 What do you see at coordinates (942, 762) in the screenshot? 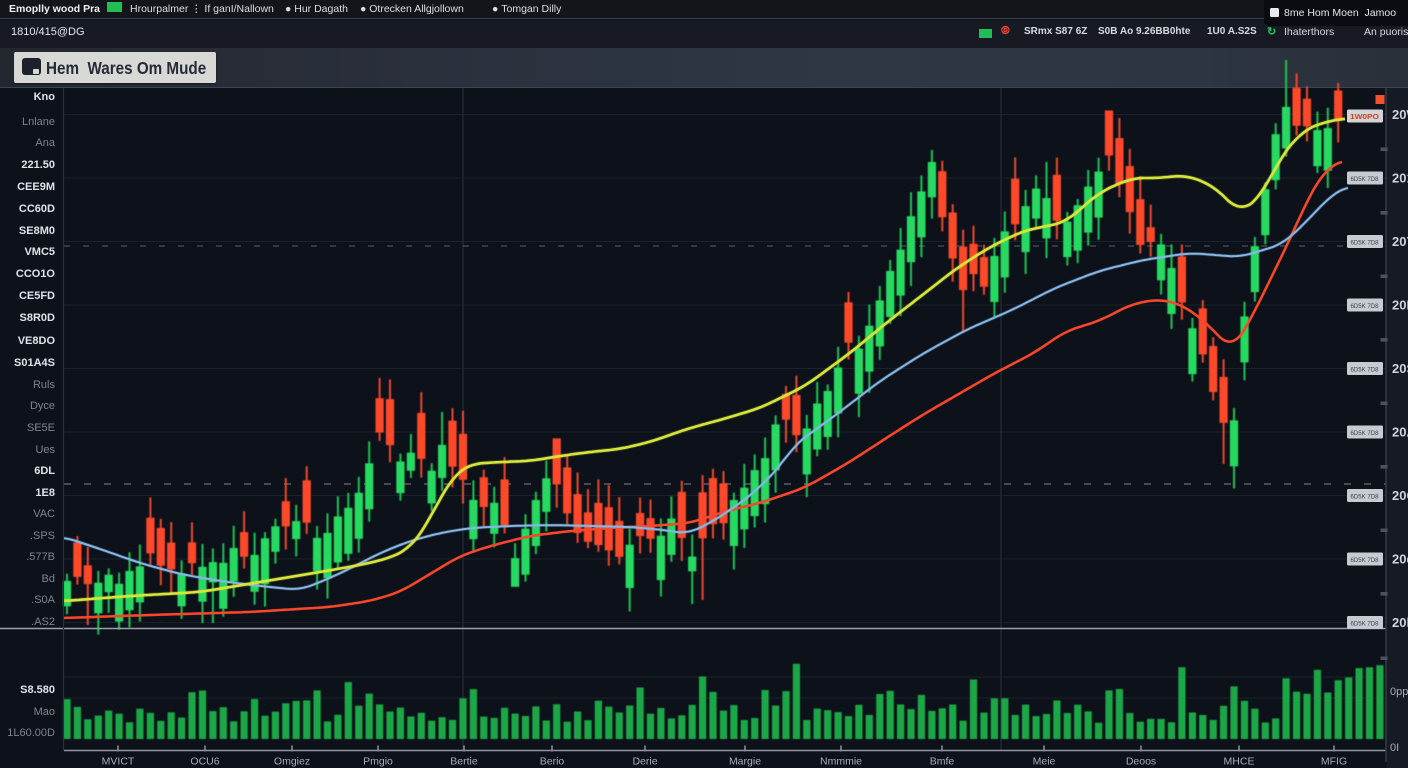
I see `svg-text: Bmfe` at bounding box center [942, 762].